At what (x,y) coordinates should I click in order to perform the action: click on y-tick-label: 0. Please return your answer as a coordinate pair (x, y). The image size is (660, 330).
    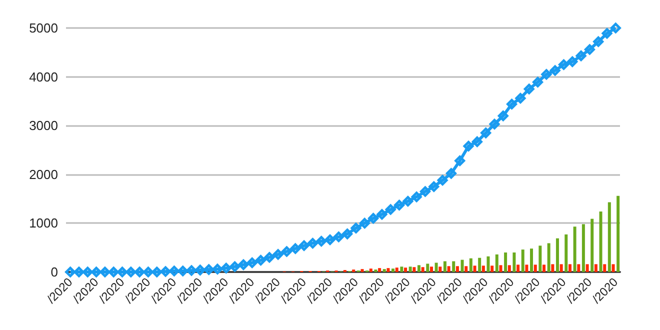
    Looking at the image, I should click on (54, 272).